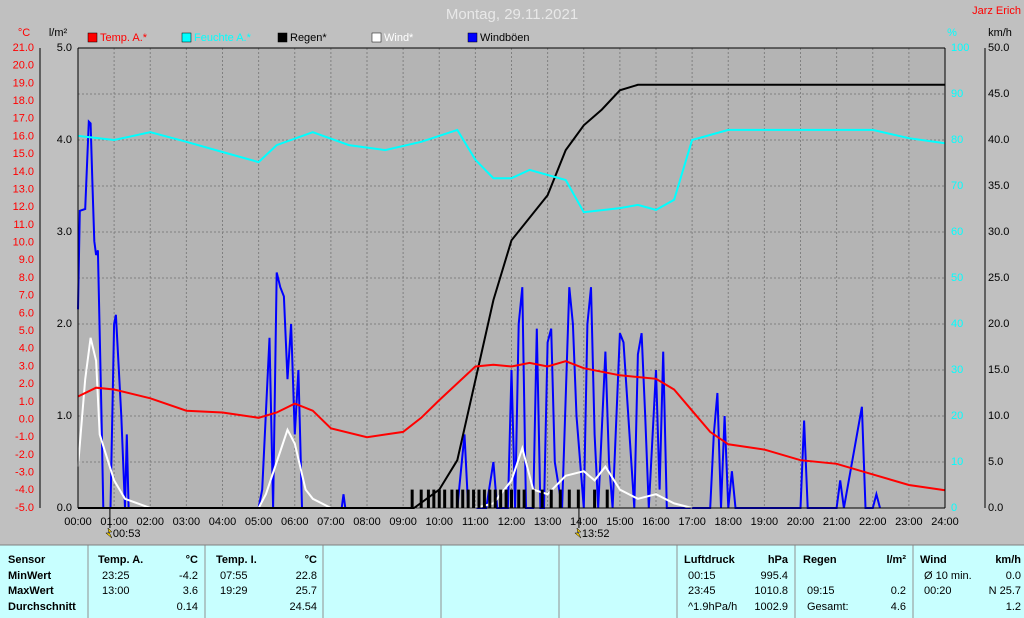  Describe the element at coordinates (23, 154) in the screenshot. I see `y-tick-label: 15.0` at that location.